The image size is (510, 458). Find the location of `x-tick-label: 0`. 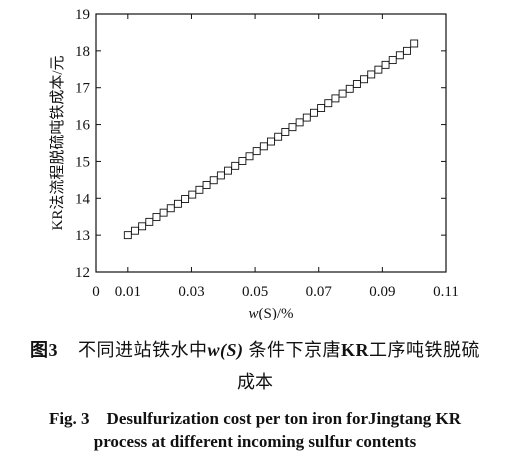

x-tick-label: 0 is located at coordinates (96, 292).